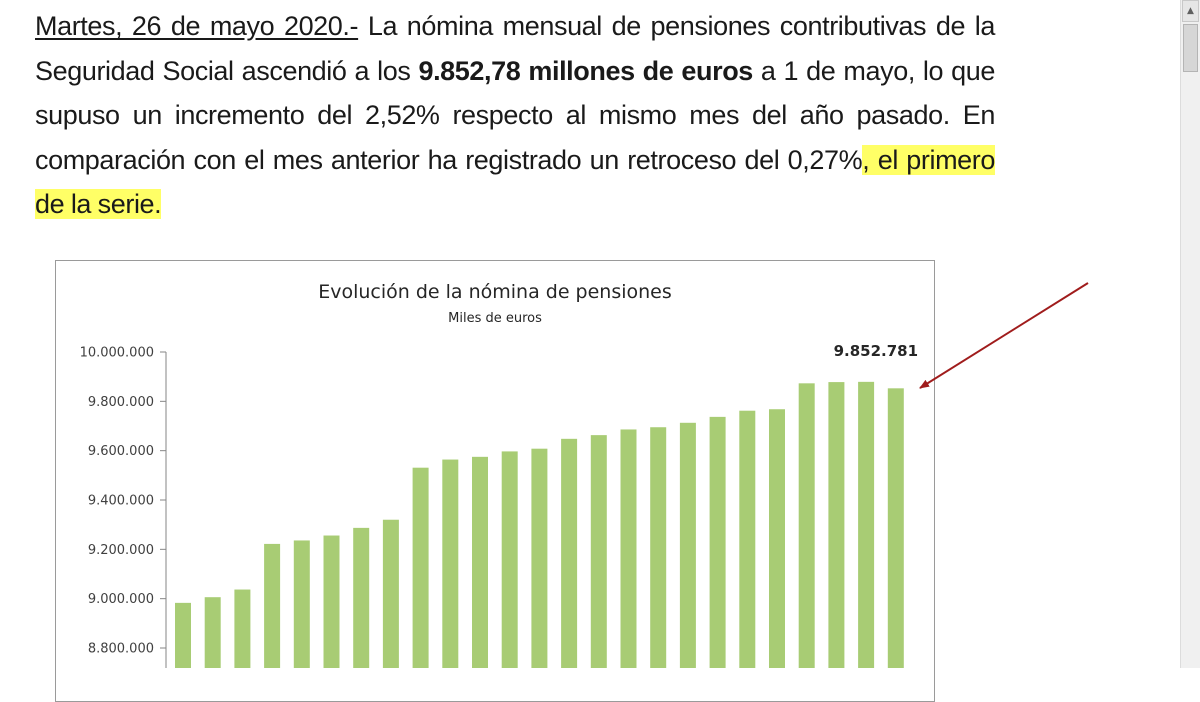 The width and height of the screenshot is (1200, 702). Describe the element at coordinates (1190, 334) in the screenshot. I see `vertical-scrollbar` at that location.